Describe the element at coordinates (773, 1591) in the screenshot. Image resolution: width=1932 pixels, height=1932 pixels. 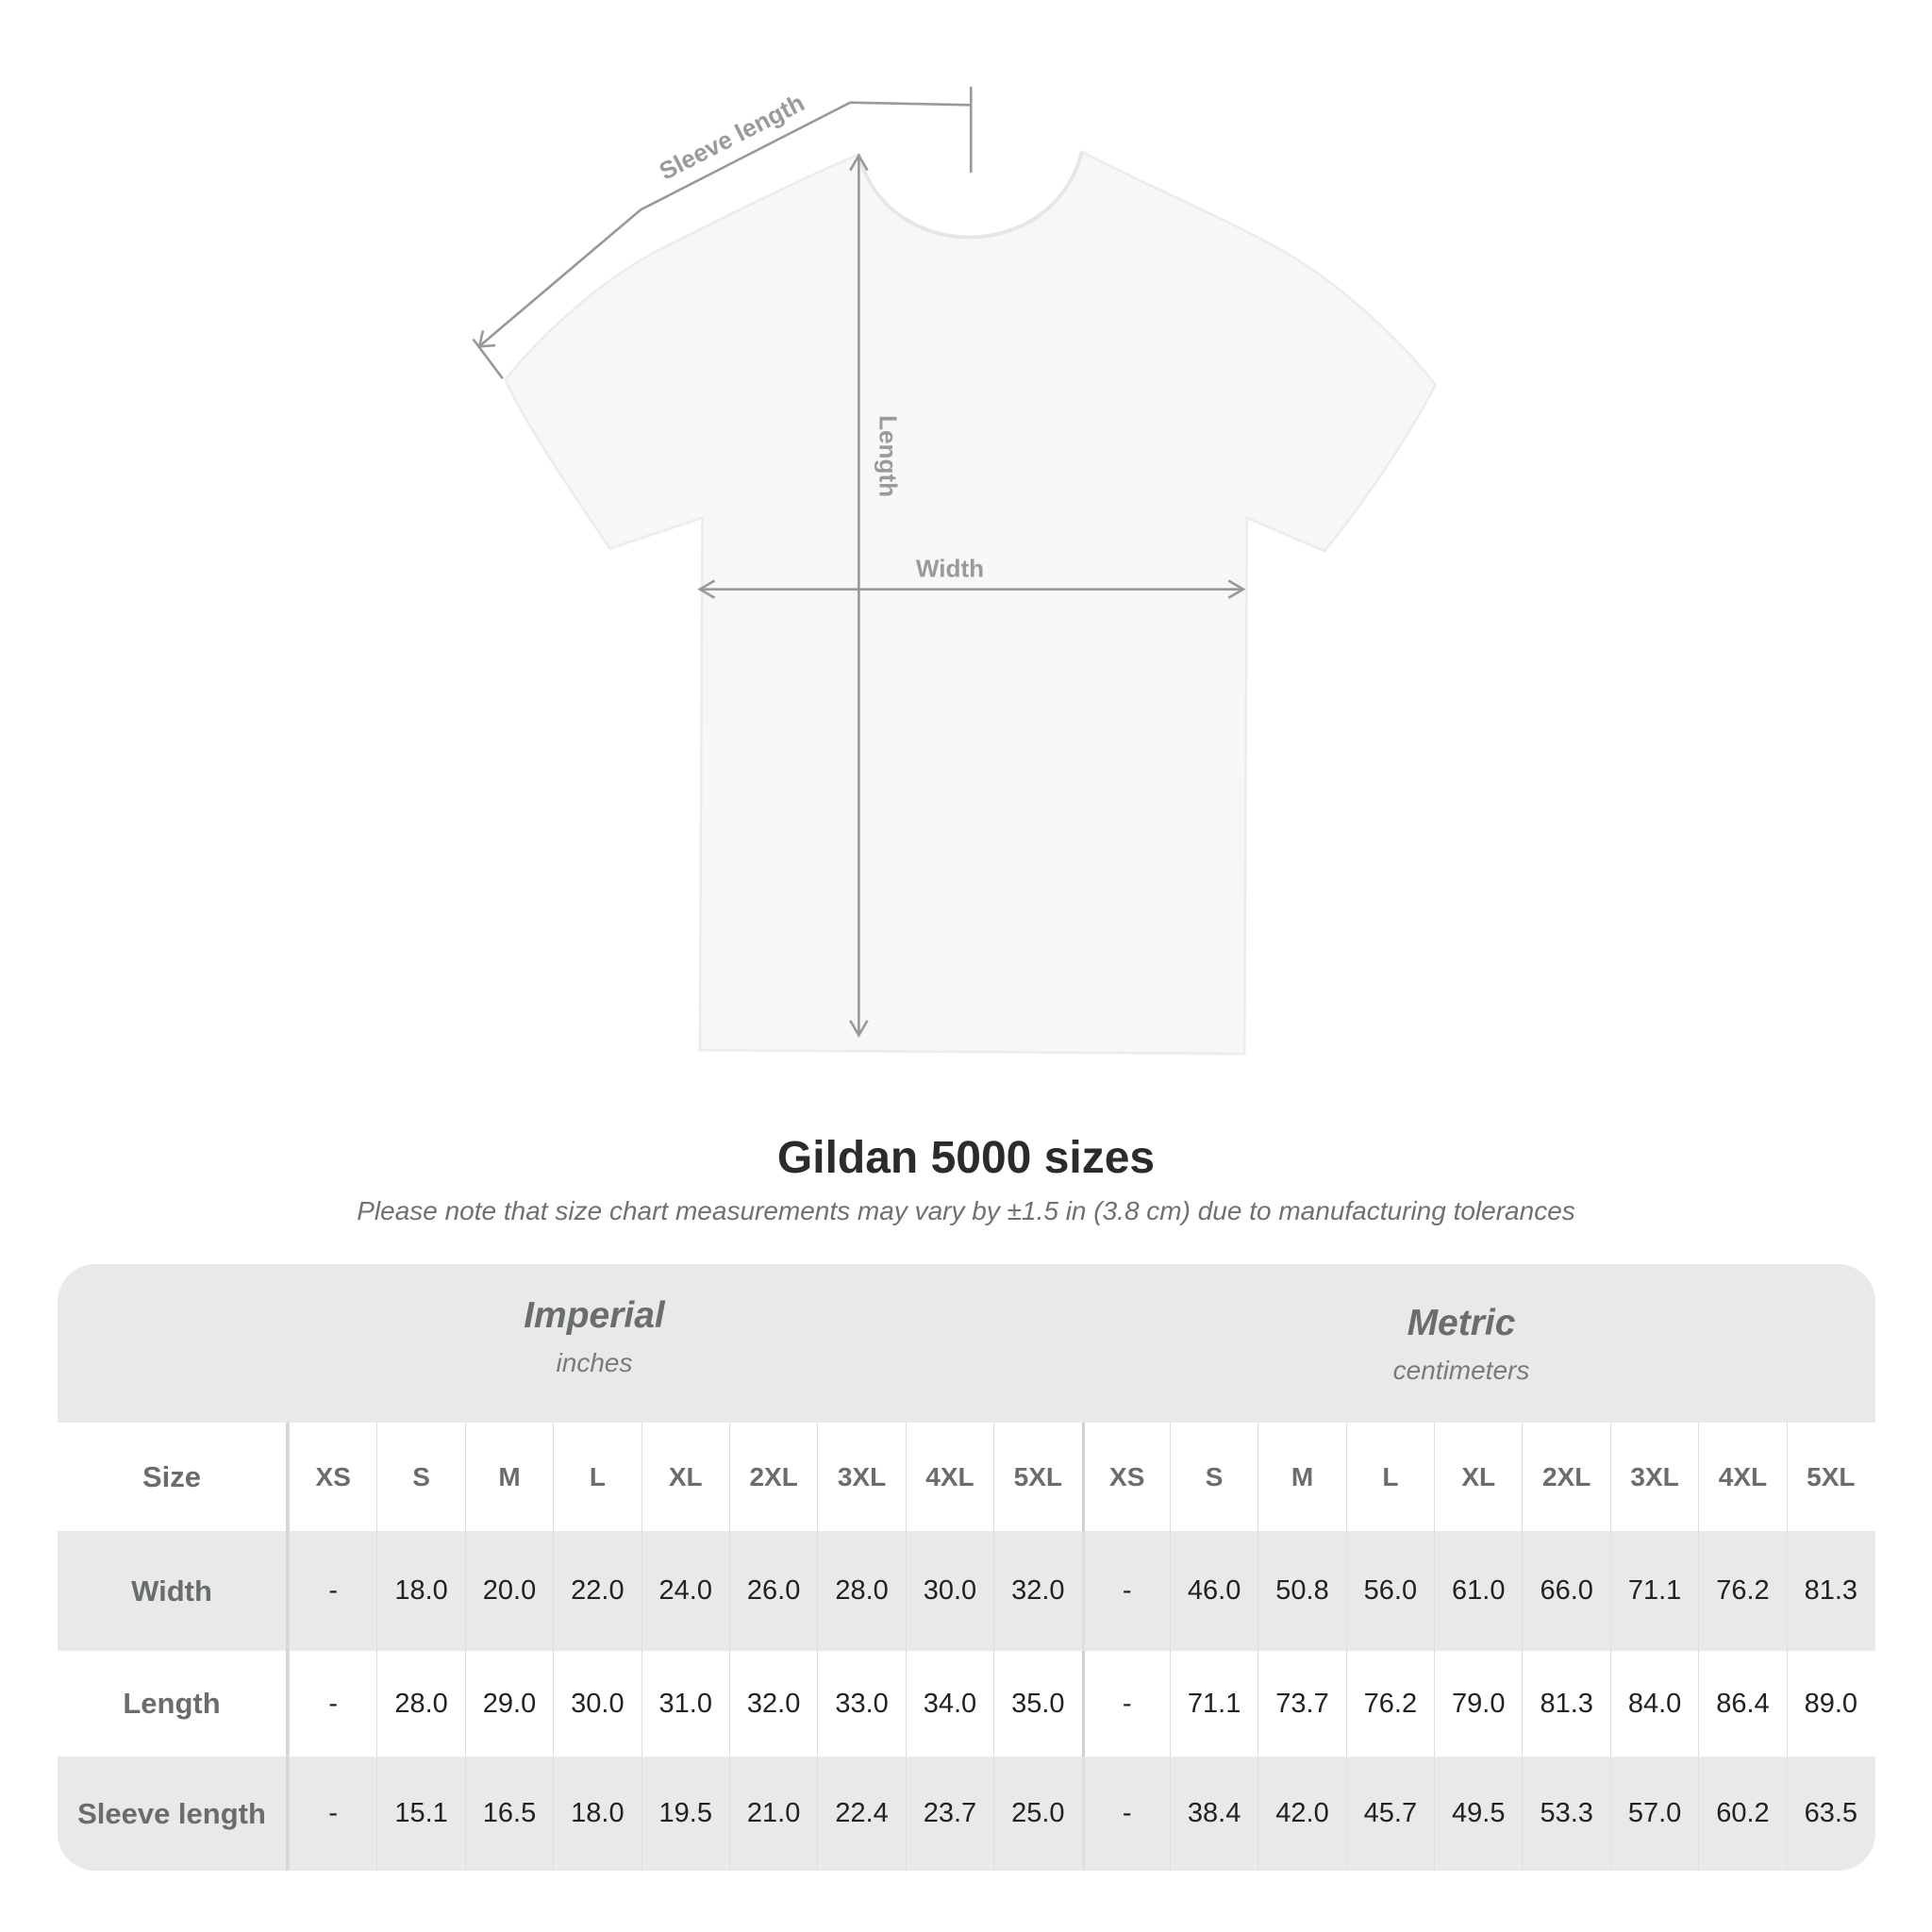
I see `cell-imperial: 26.0` at that location.